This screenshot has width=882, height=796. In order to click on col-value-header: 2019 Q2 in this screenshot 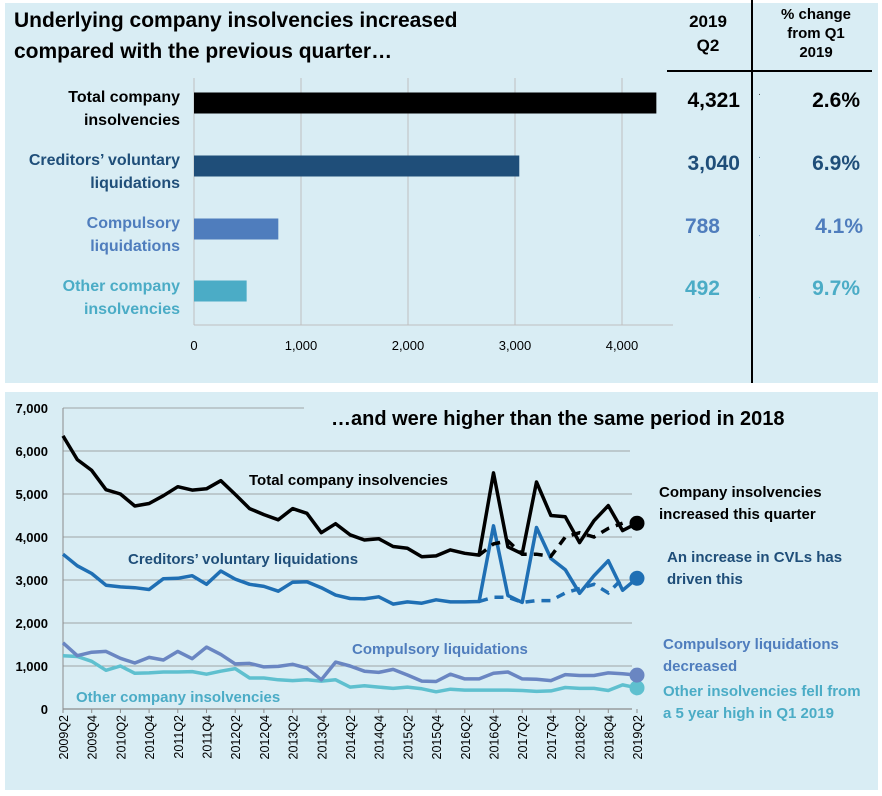, I will do `click(708, 34)`.